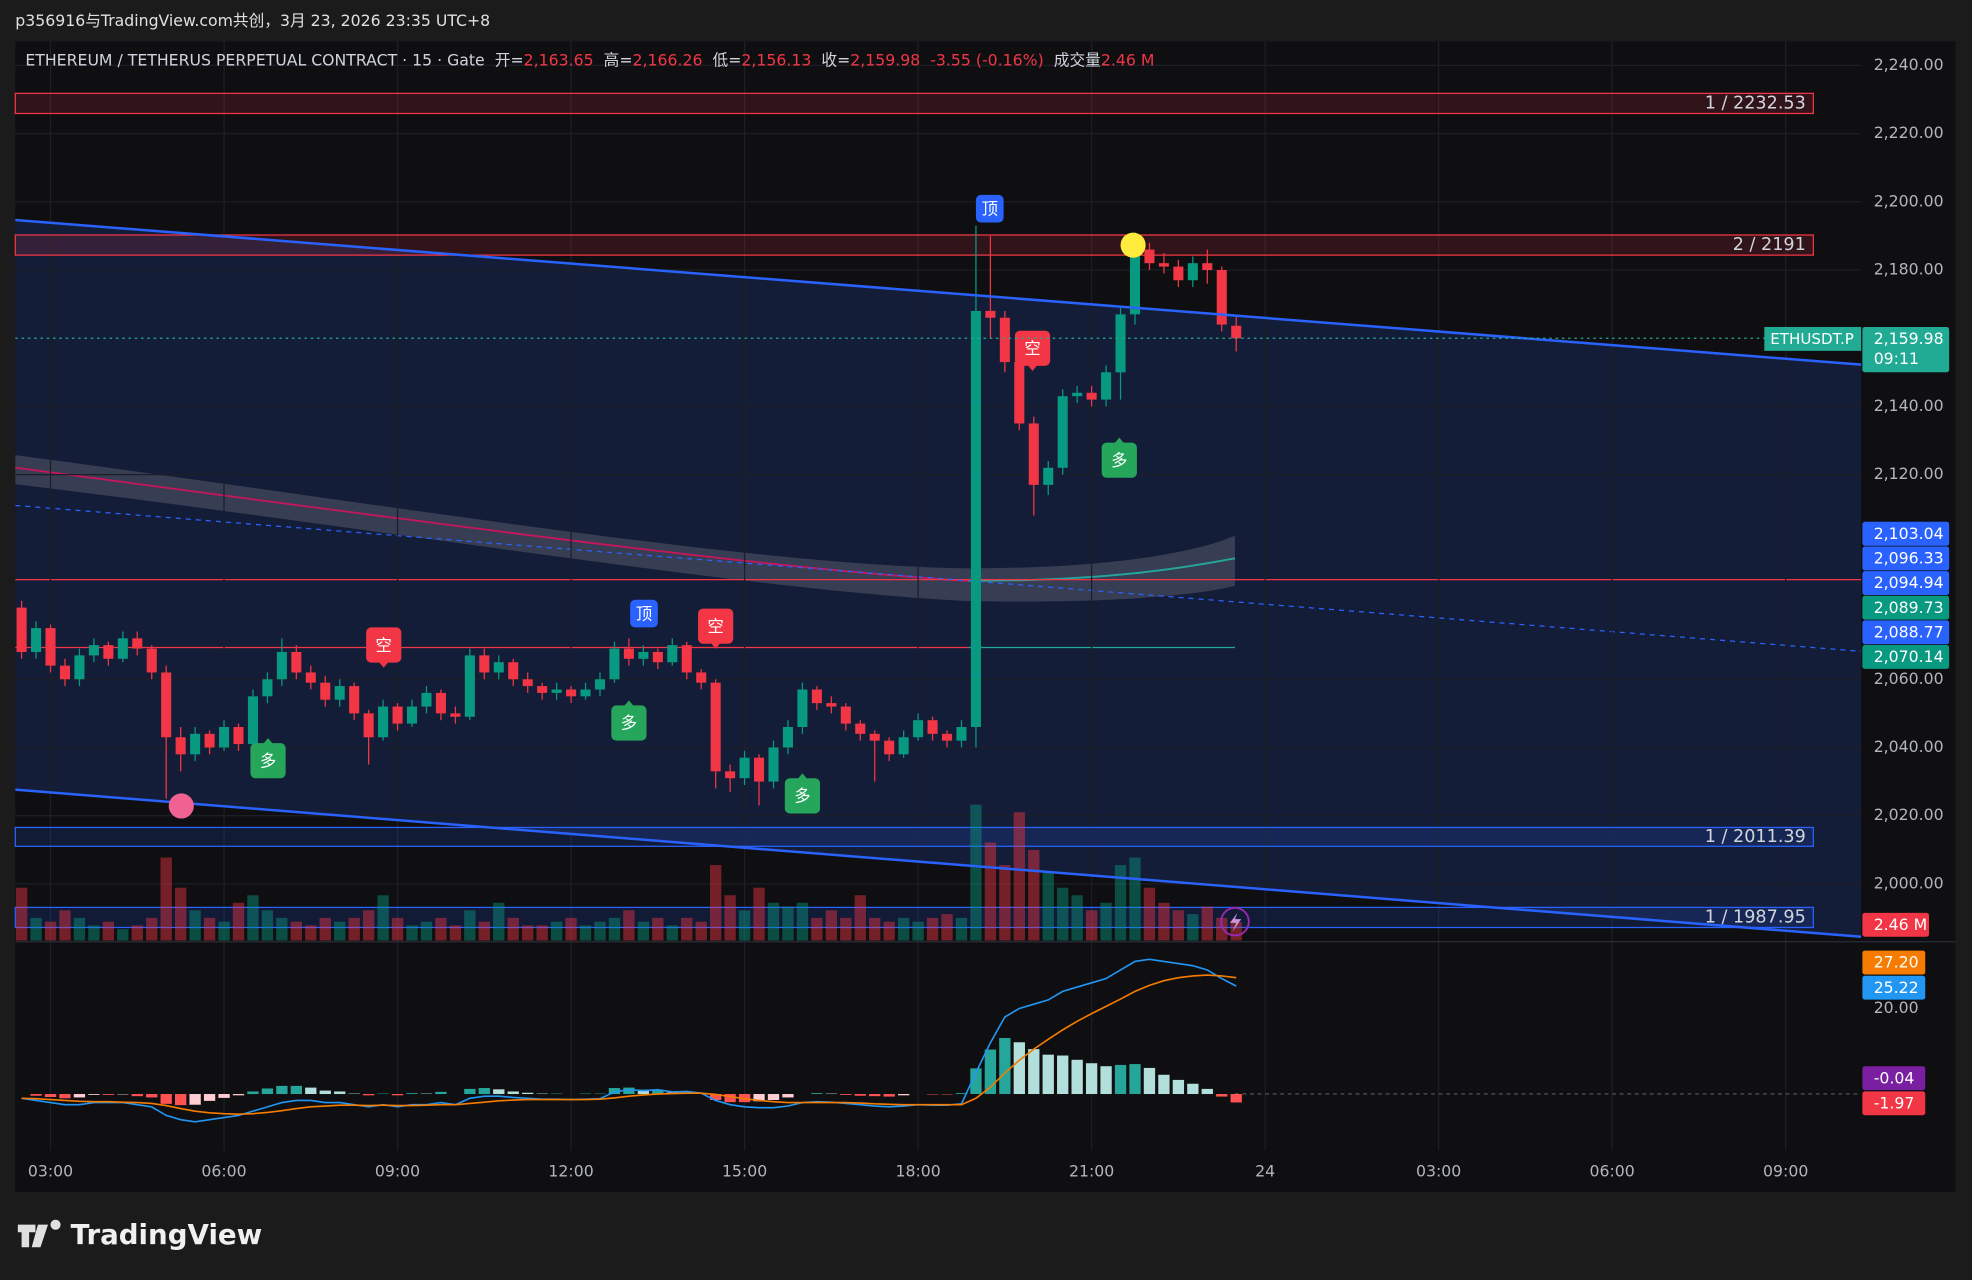  What do you see at coordinates (1909, 558) in the screenshot?
I see `axis-badge-label: 2,096.33` at bounding box center [1909, 558].